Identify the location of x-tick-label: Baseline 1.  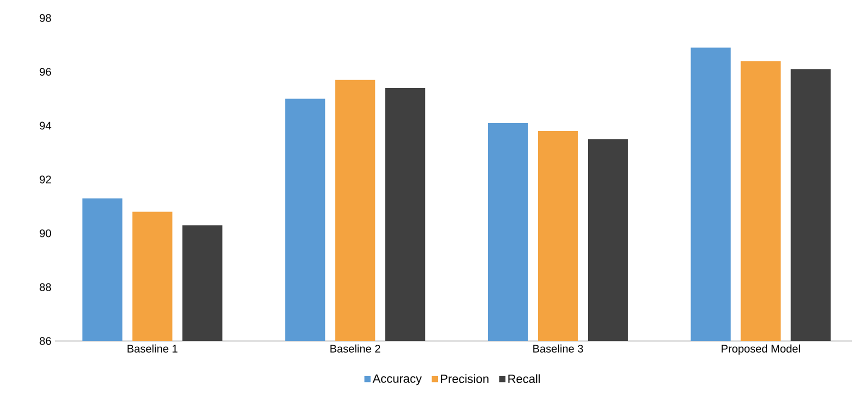
(153, 348).